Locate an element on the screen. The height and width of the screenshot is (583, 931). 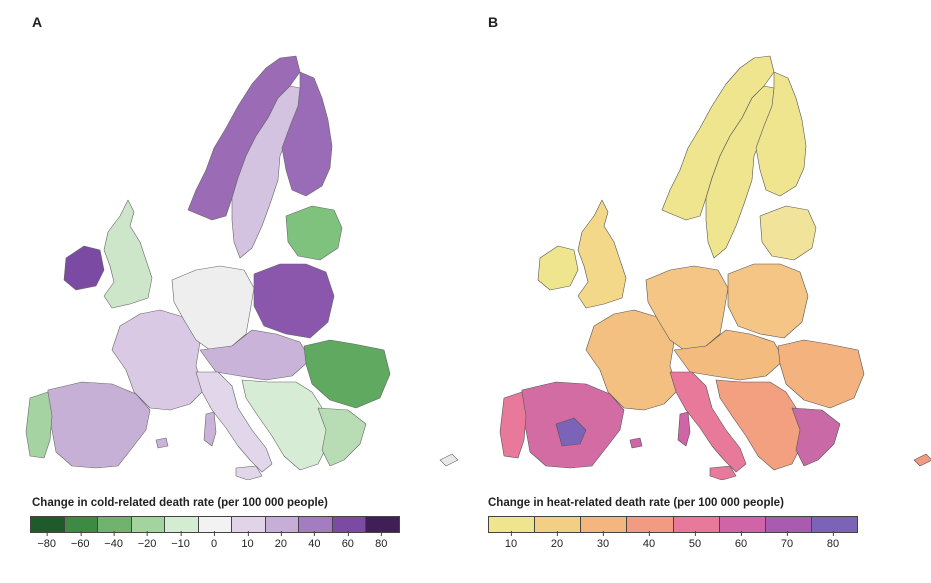
panel-a-letter: A is located at coordinates (37, 22).